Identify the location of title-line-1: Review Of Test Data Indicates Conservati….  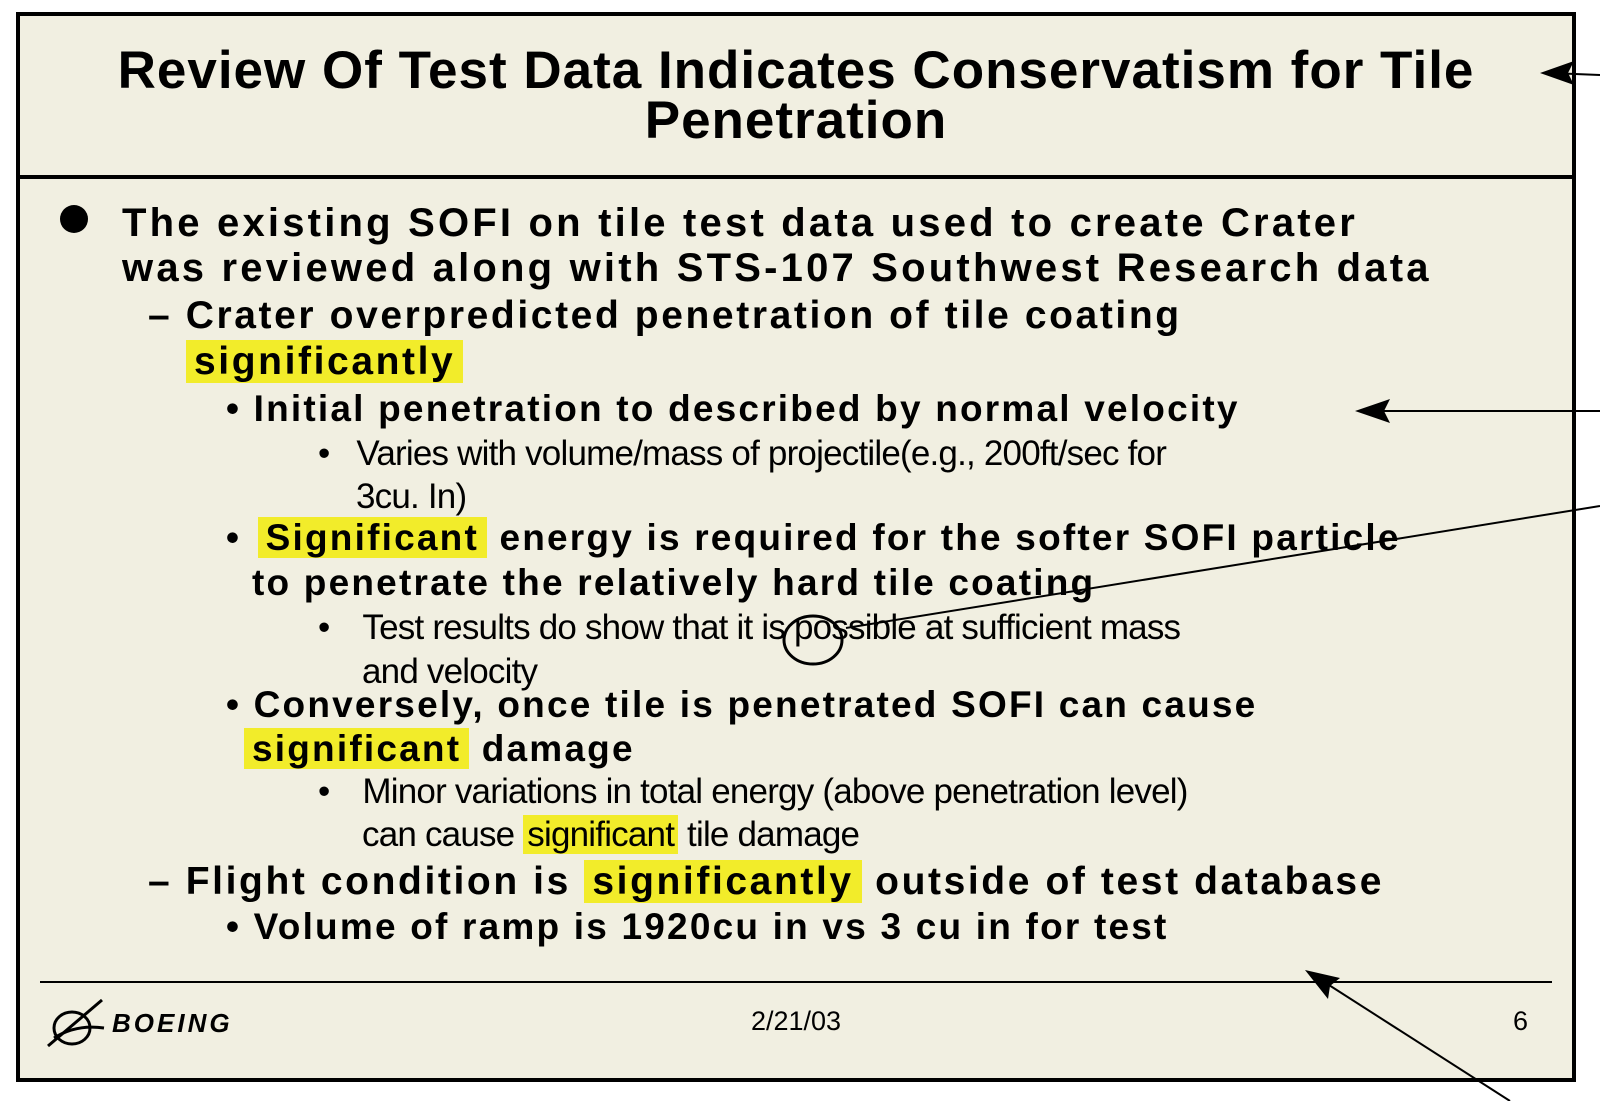
(796, 70).